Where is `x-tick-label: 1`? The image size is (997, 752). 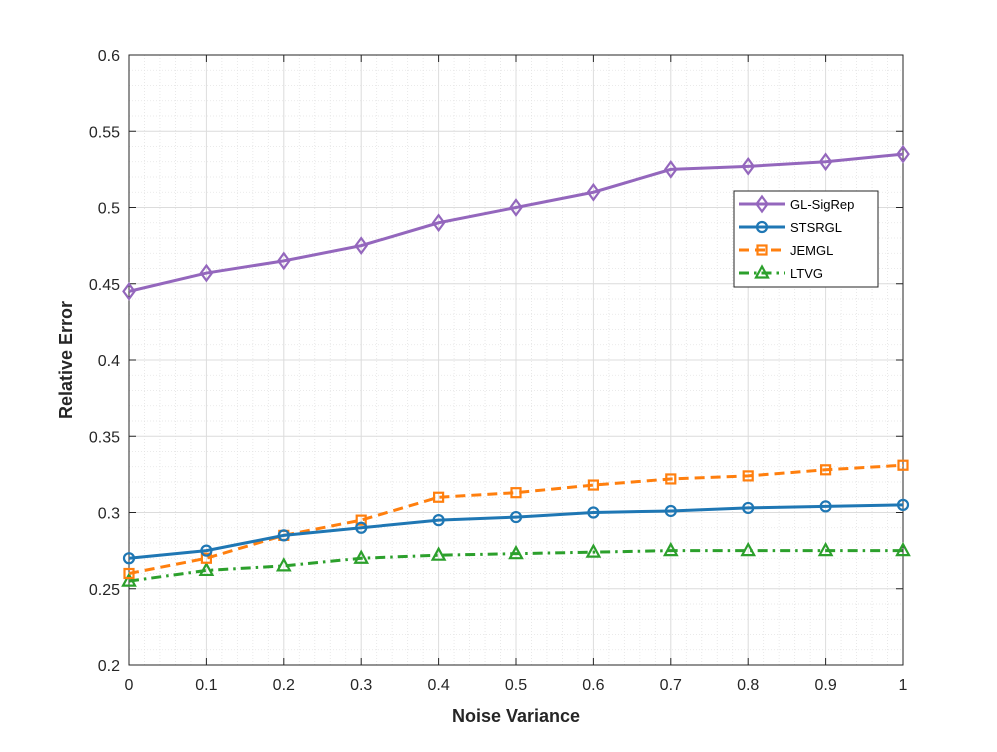
x-tick-label: 1 is located at coordinates (903, 685).